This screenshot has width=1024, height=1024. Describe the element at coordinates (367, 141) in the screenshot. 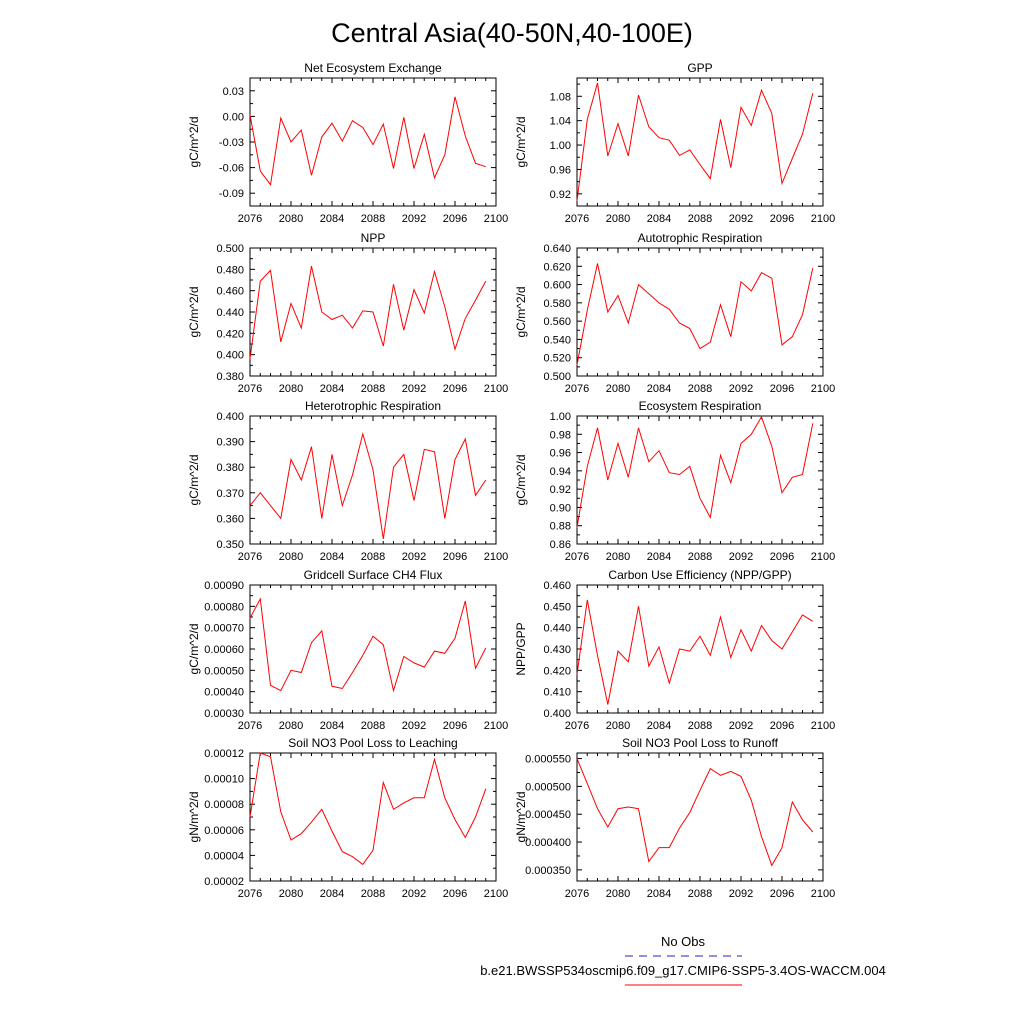

I see `net-ecosystem-exchange-series-line` at that location.